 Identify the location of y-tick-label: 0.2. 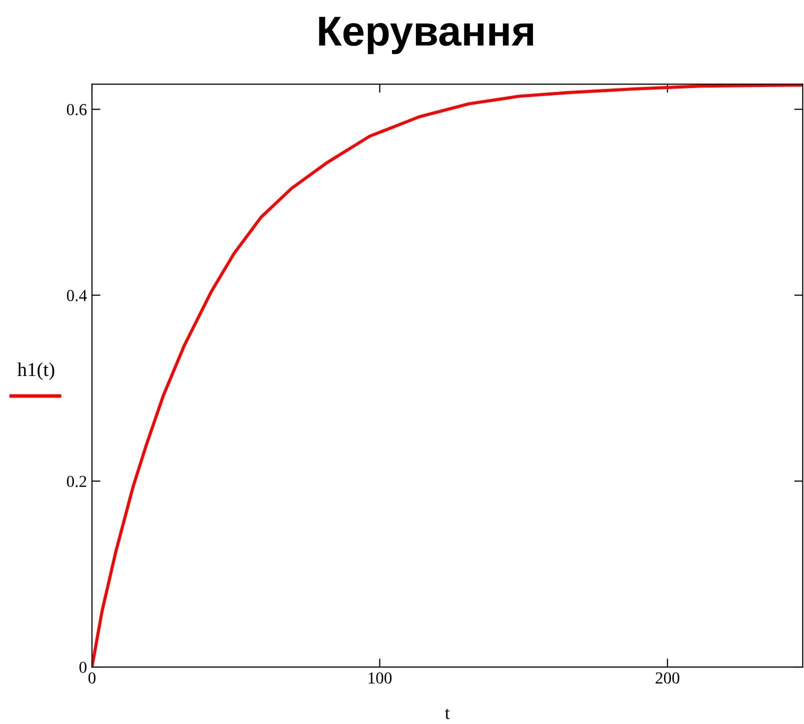
(76, 482).